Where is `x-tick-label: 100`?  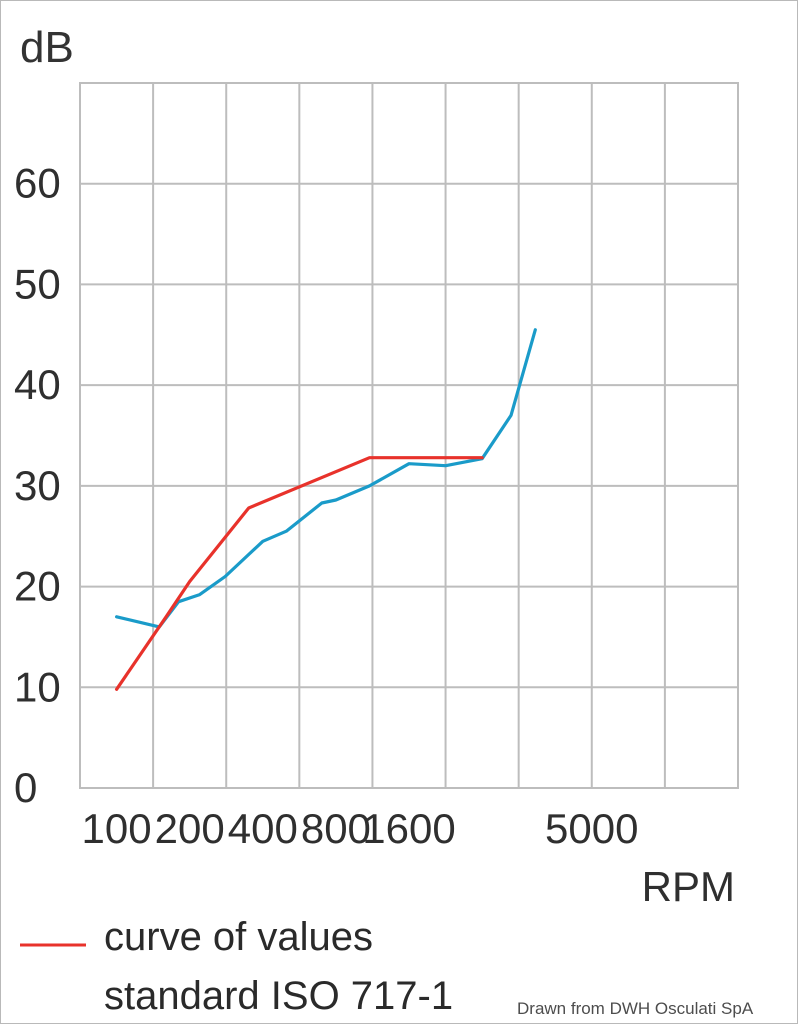
x-tick-label: 100 is located at coordinates (117, 828).